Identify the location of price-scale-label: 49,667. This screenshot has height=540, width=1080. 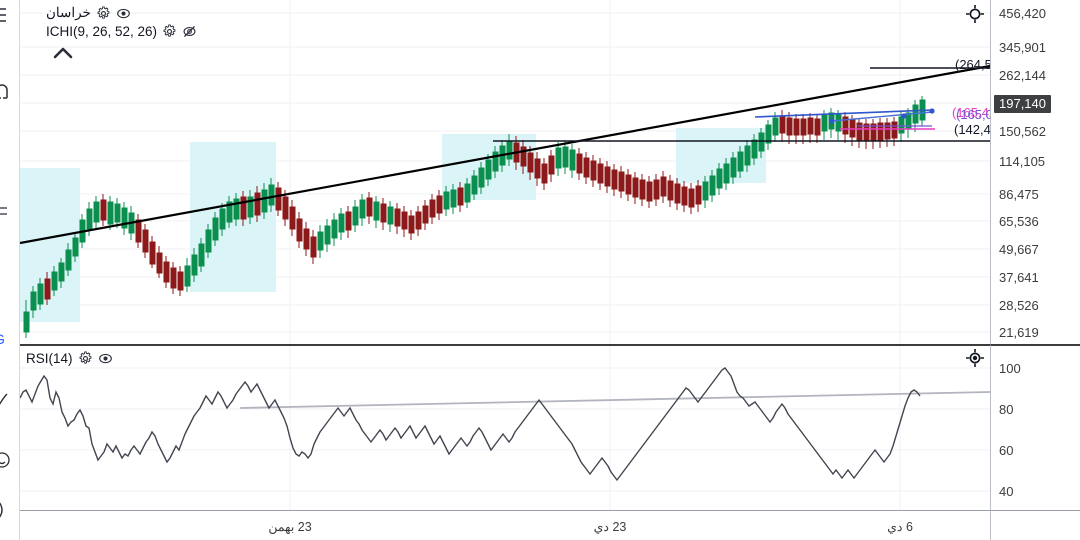
(1019, 249).